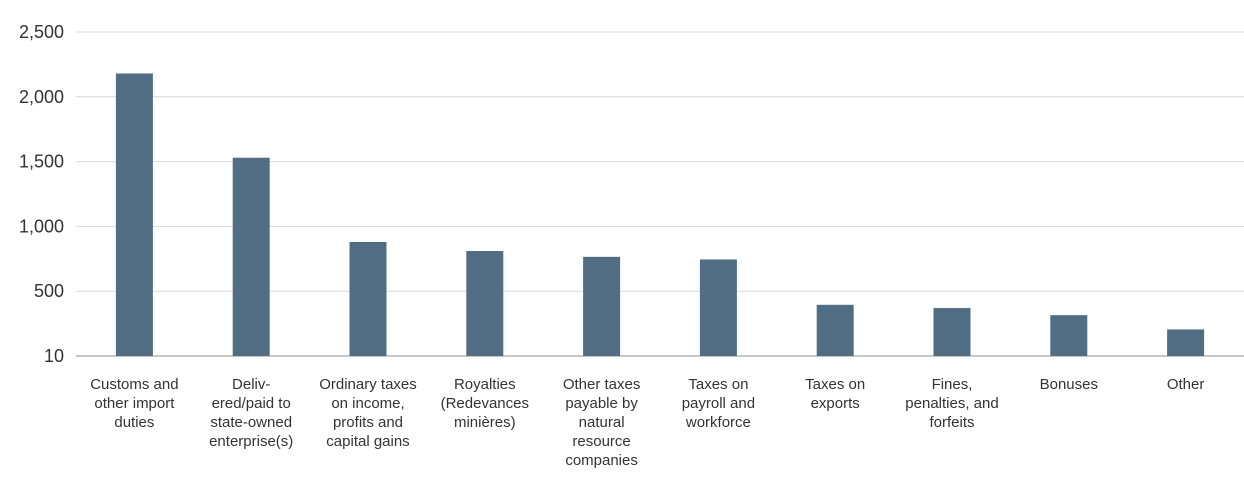 The height and width of the screenshot is (477, 1244). I want to click on x-category-label-line: (Redevances, so click(485, 403).